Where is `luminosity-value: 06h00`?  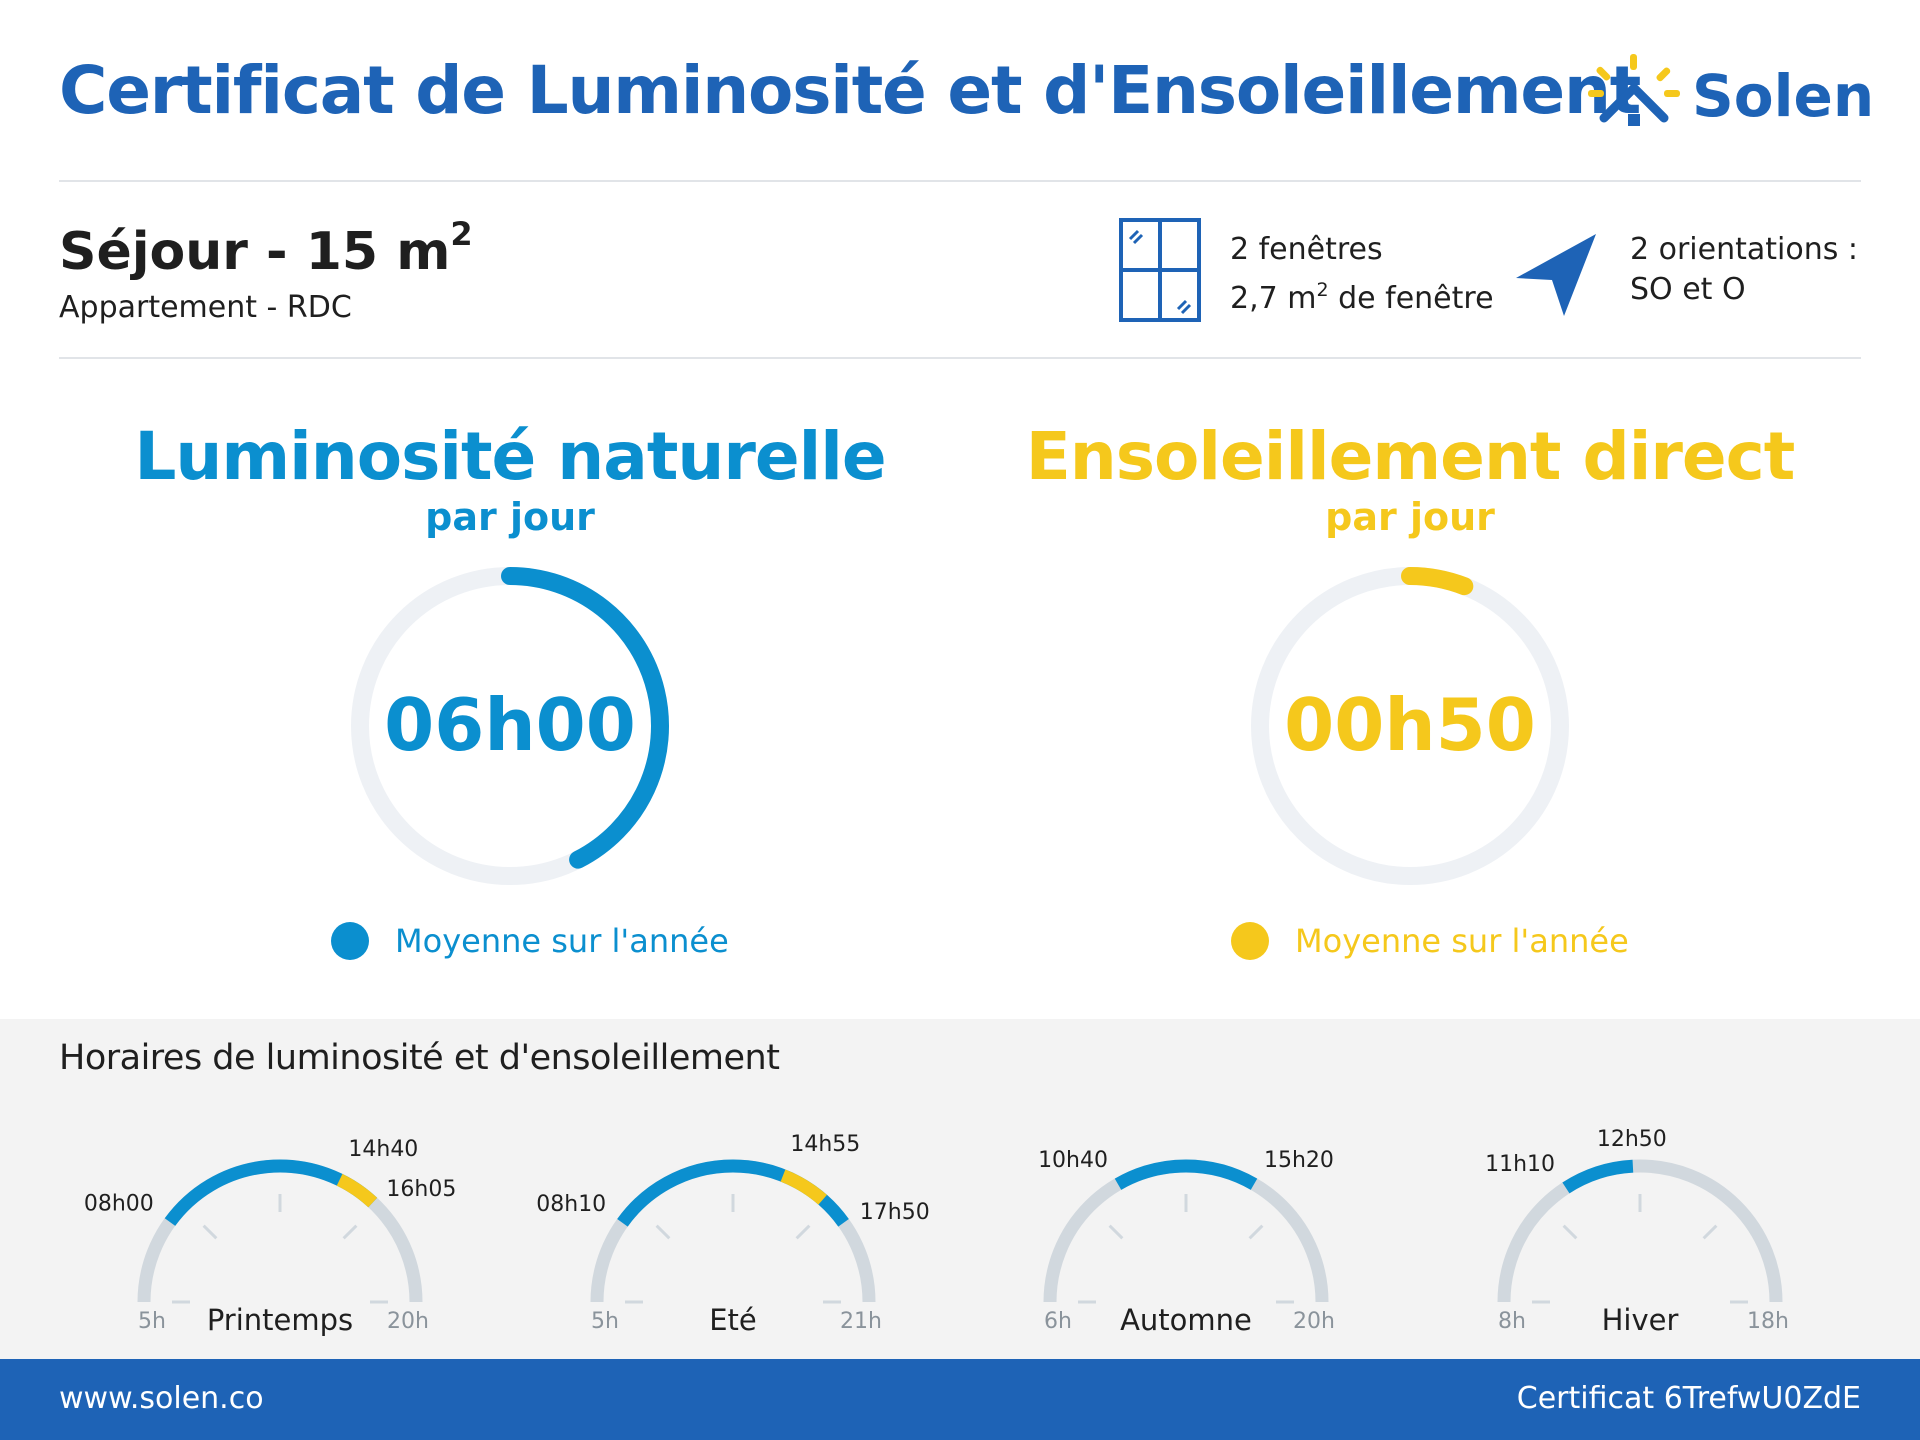
luminosity-value: 06h00 is located at coordinates (510, 725).